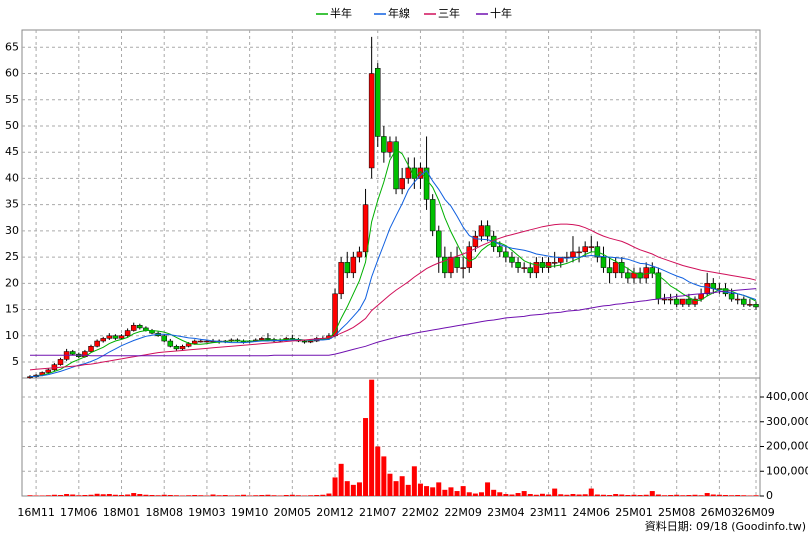 The width and height of the screenshot is (808, 544). What do you see at coordinates (720, 512) in the screenshot?
I see `x-tick-label: 26M03` at bounding box center [720, 512].